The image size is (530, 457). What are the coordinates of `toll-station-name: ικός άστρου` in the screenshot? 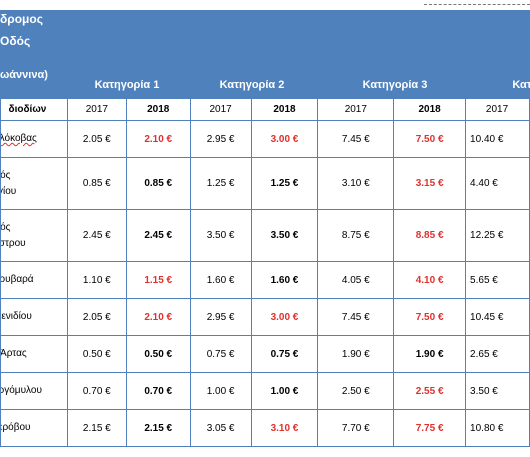 It's located at (34, 235).